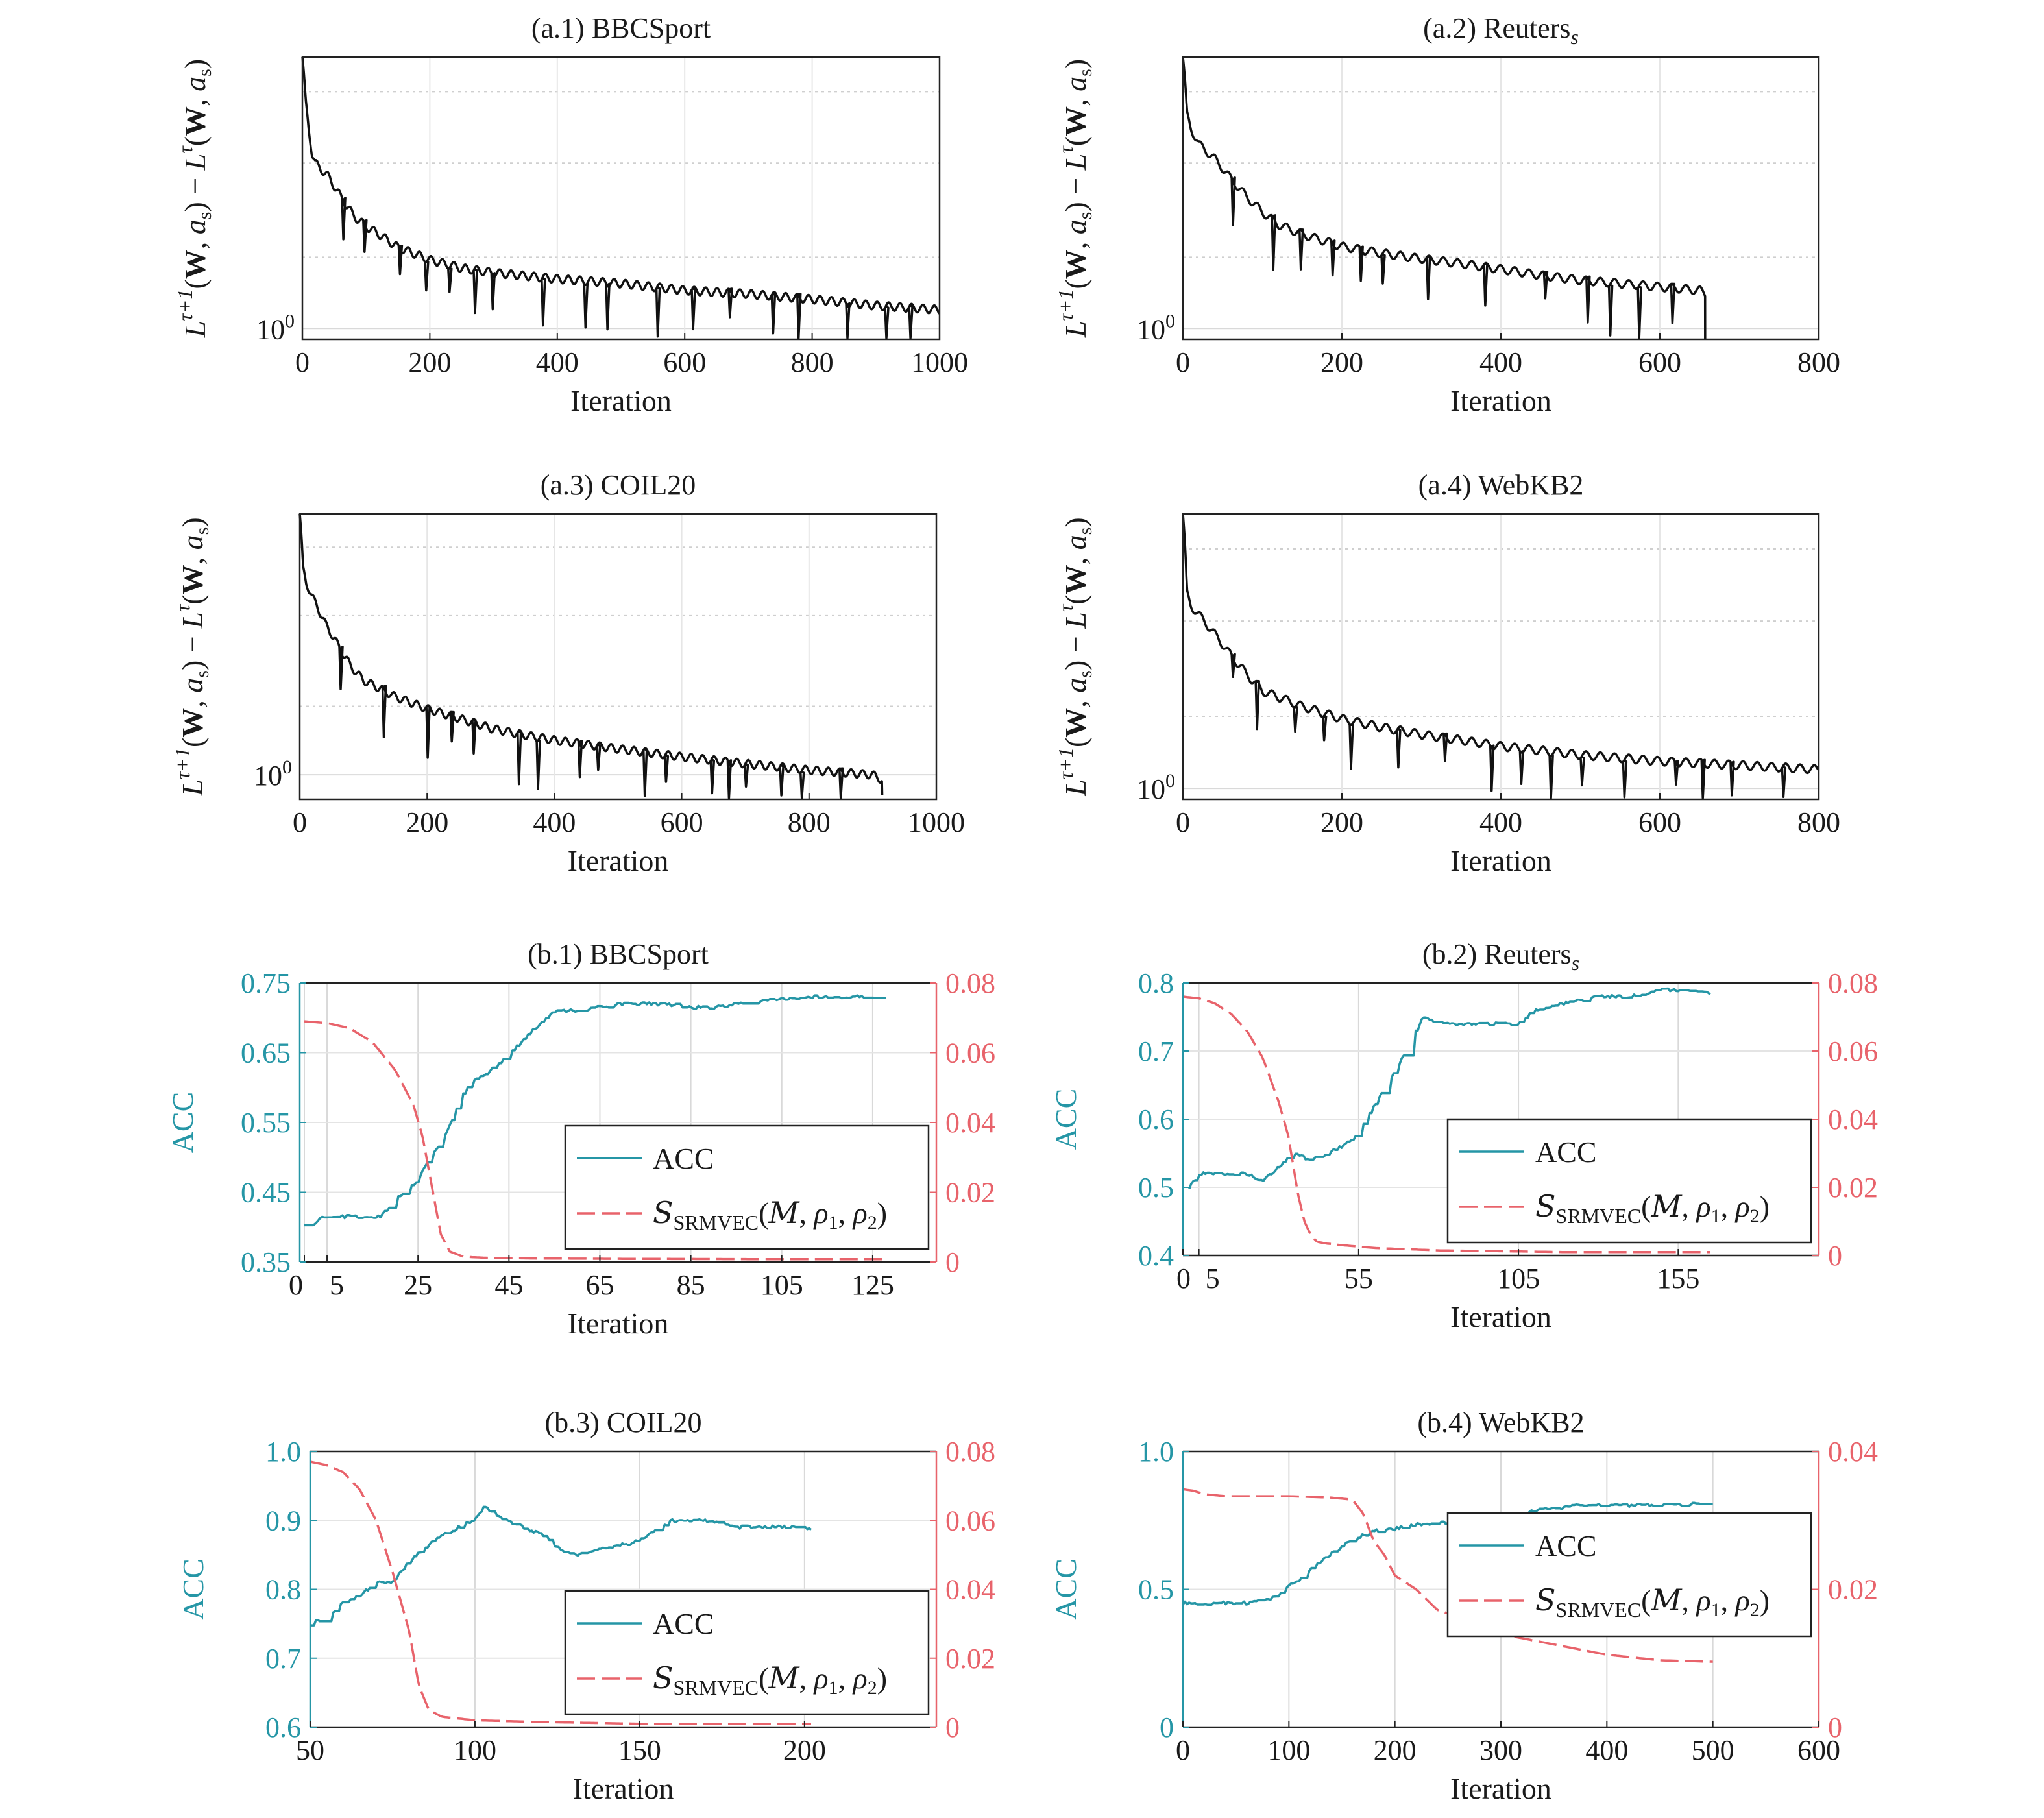 The image size is (2044, 1818). What do you see at coordinates (266, 1053) in the screenshot?
I see `y-tick-label: 0.65` at bounding box center [266, 1053].